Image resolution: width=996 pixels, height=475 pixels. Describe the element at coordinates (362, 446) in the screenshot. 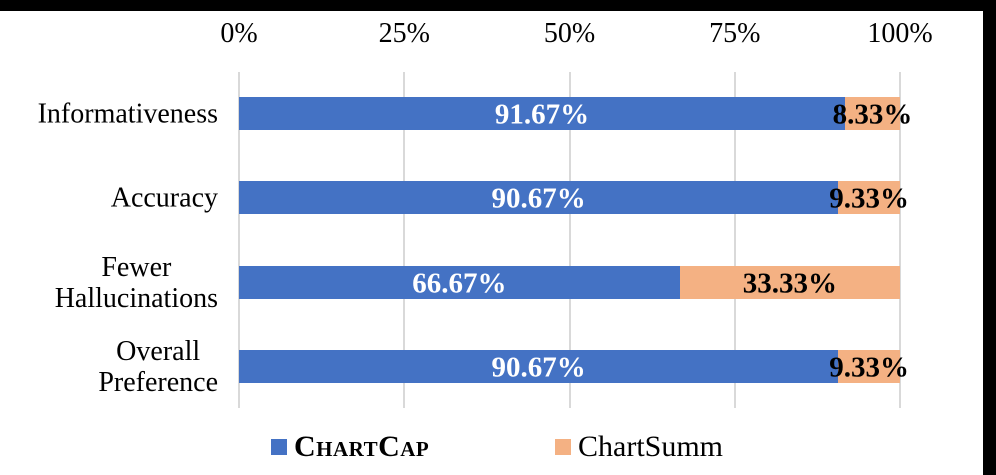

I see `legend-label: ChartCap` at that location.